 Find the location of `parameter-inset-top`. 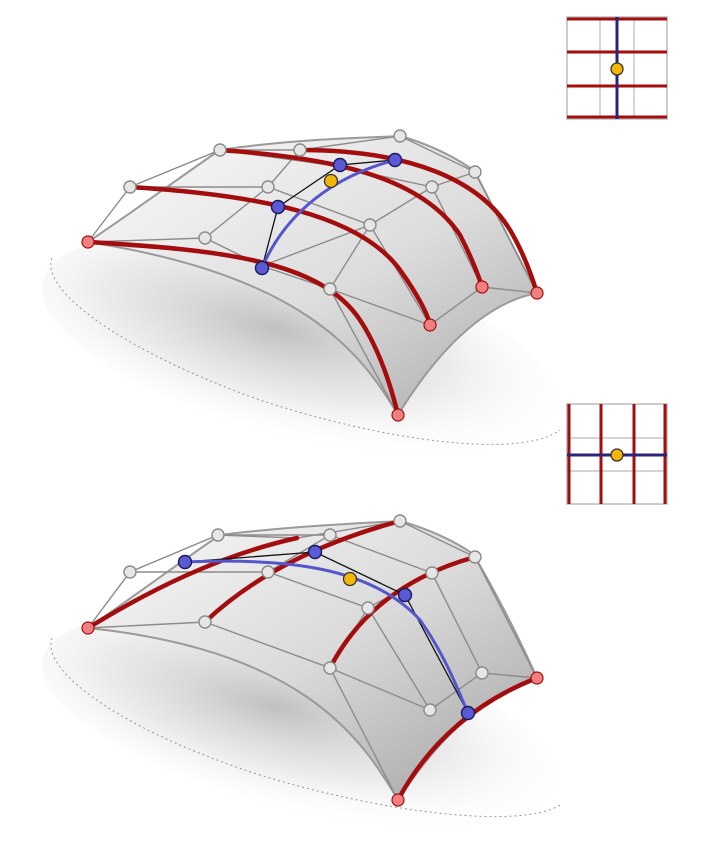

parameter-inset-top is located at coordinates (617, 68).